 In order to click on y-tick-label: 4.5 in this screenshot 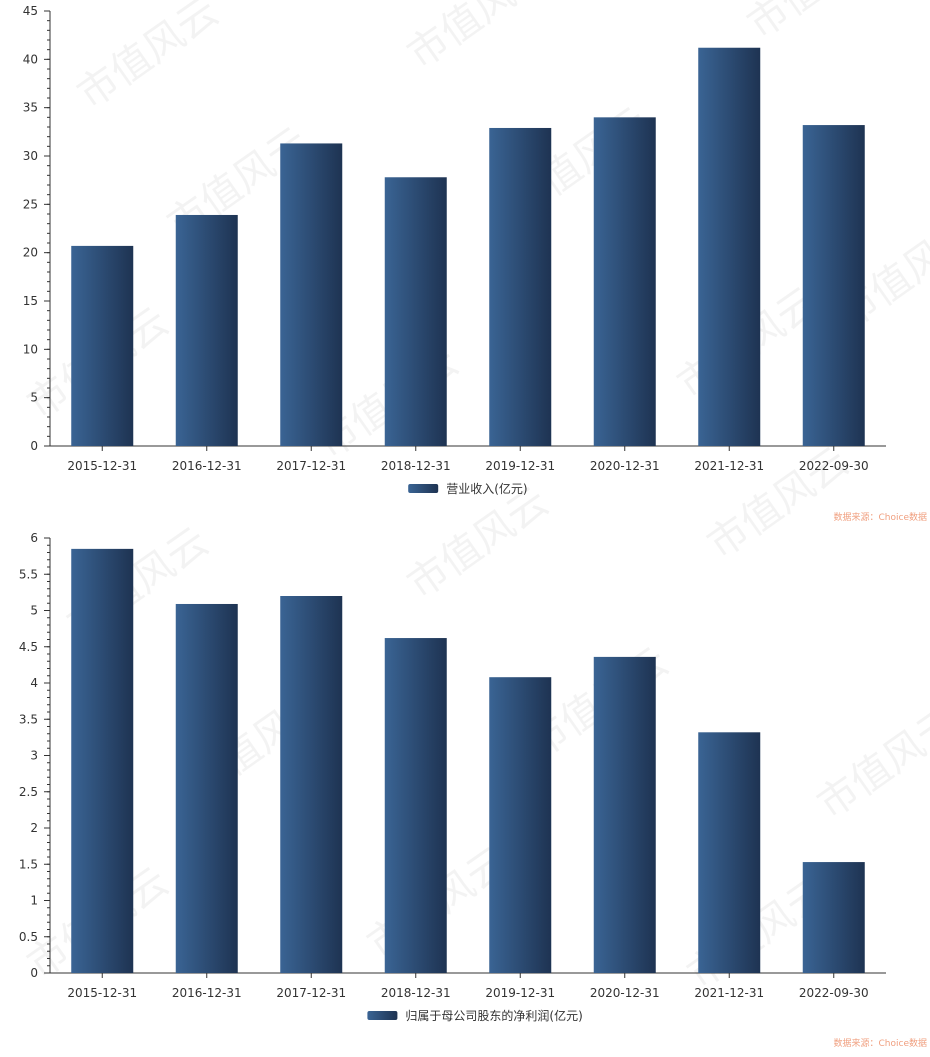, I will do `click(28, 647)`.